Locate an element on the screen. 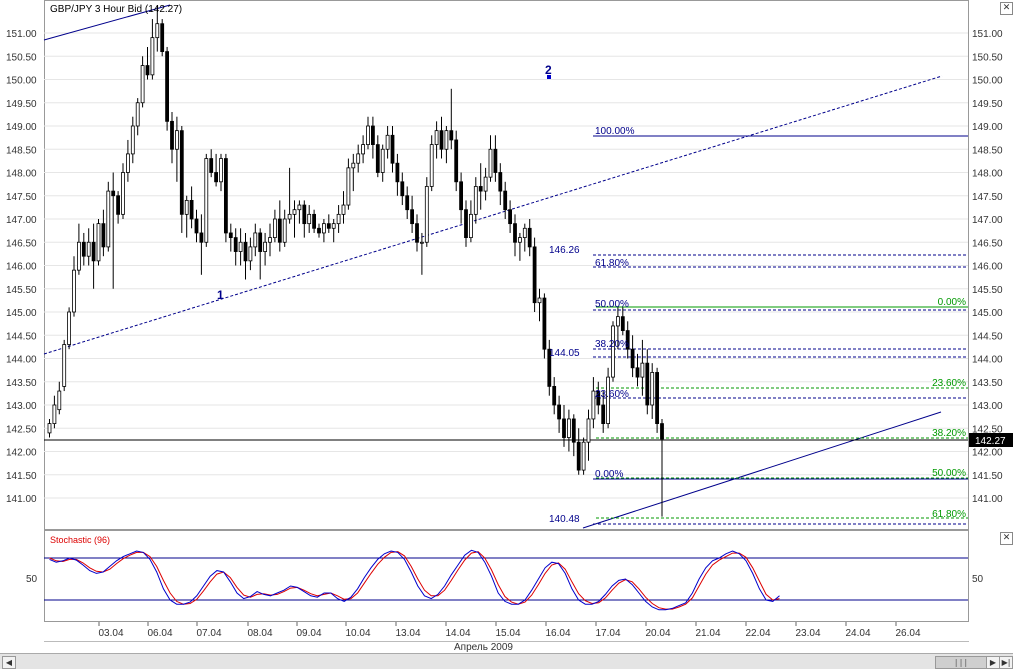  wave-2-marker is located at coordinates (549, 77).